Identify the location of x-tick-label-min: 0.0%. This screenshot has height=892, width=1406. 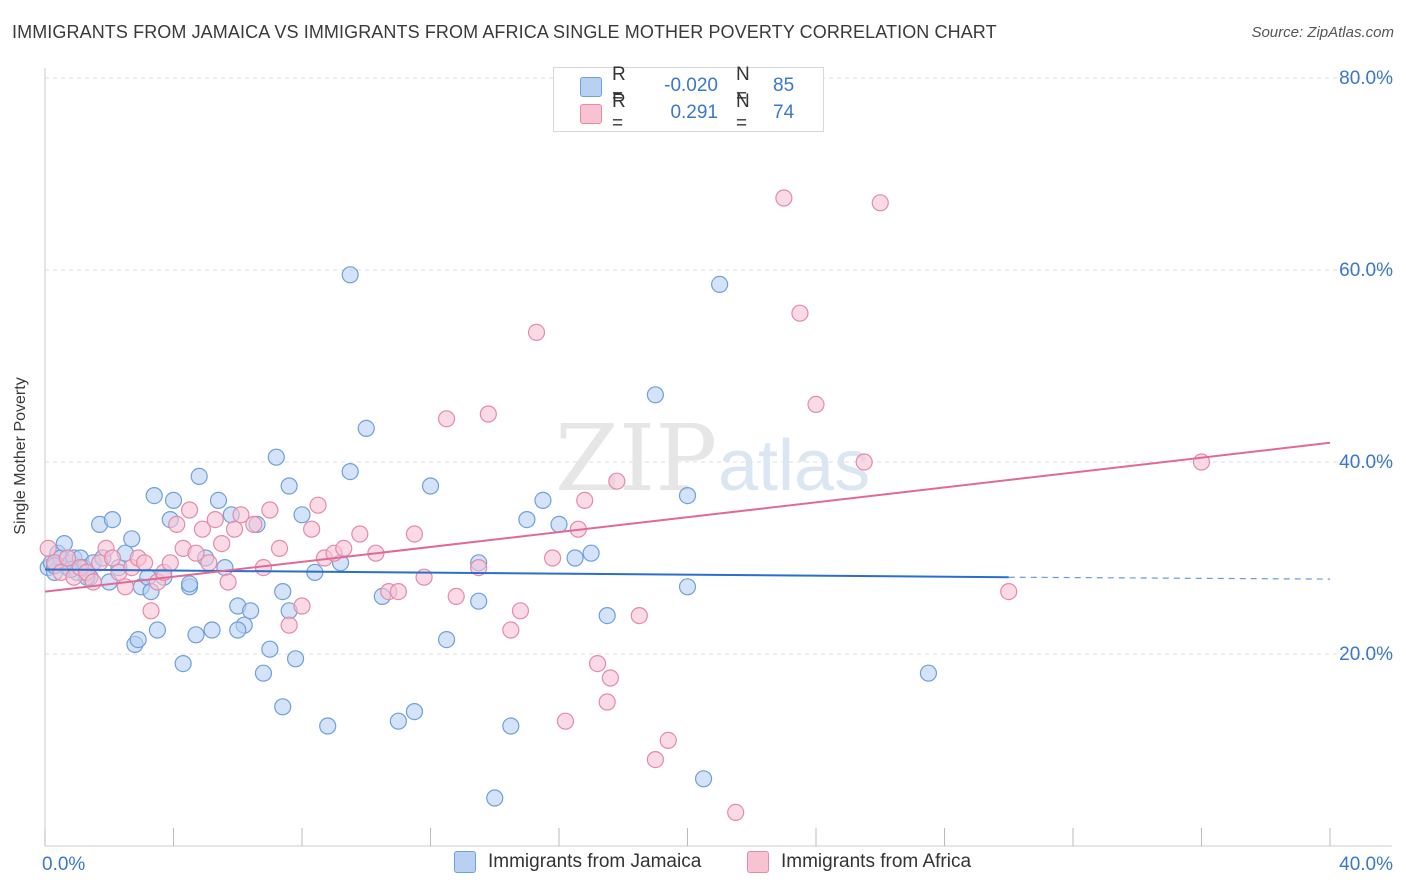
(63, 864).